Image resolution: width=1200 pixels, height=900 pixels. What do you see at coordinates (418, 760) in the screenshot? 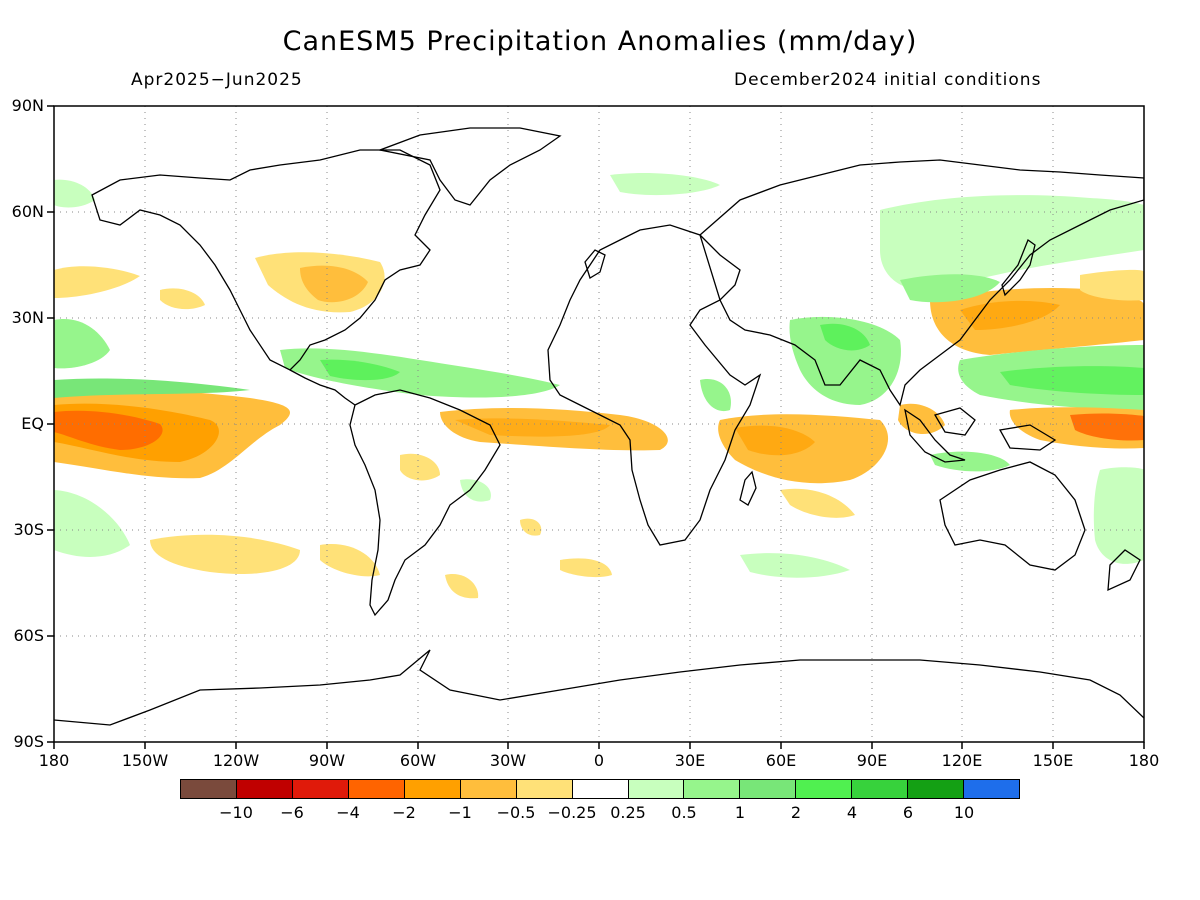
I see `lon-label-60w: 60W` at bounding box center [418, 760].